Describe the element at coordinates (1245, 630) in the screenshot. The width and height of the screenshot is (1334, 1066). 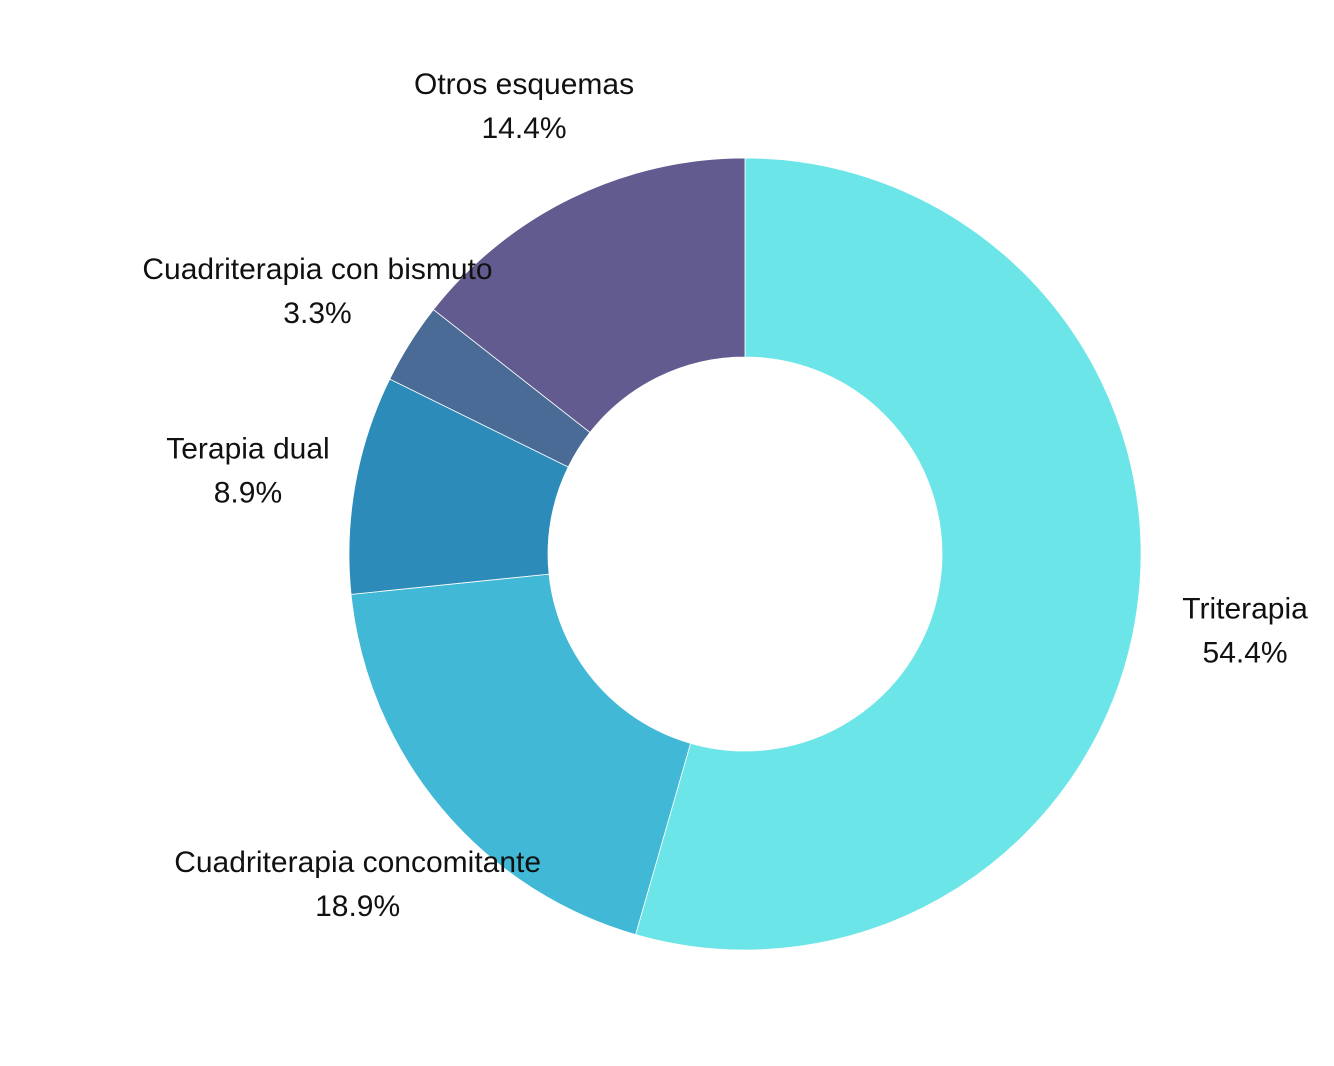
I see `label-triterapia: Triterapia 54.4%` at that location.